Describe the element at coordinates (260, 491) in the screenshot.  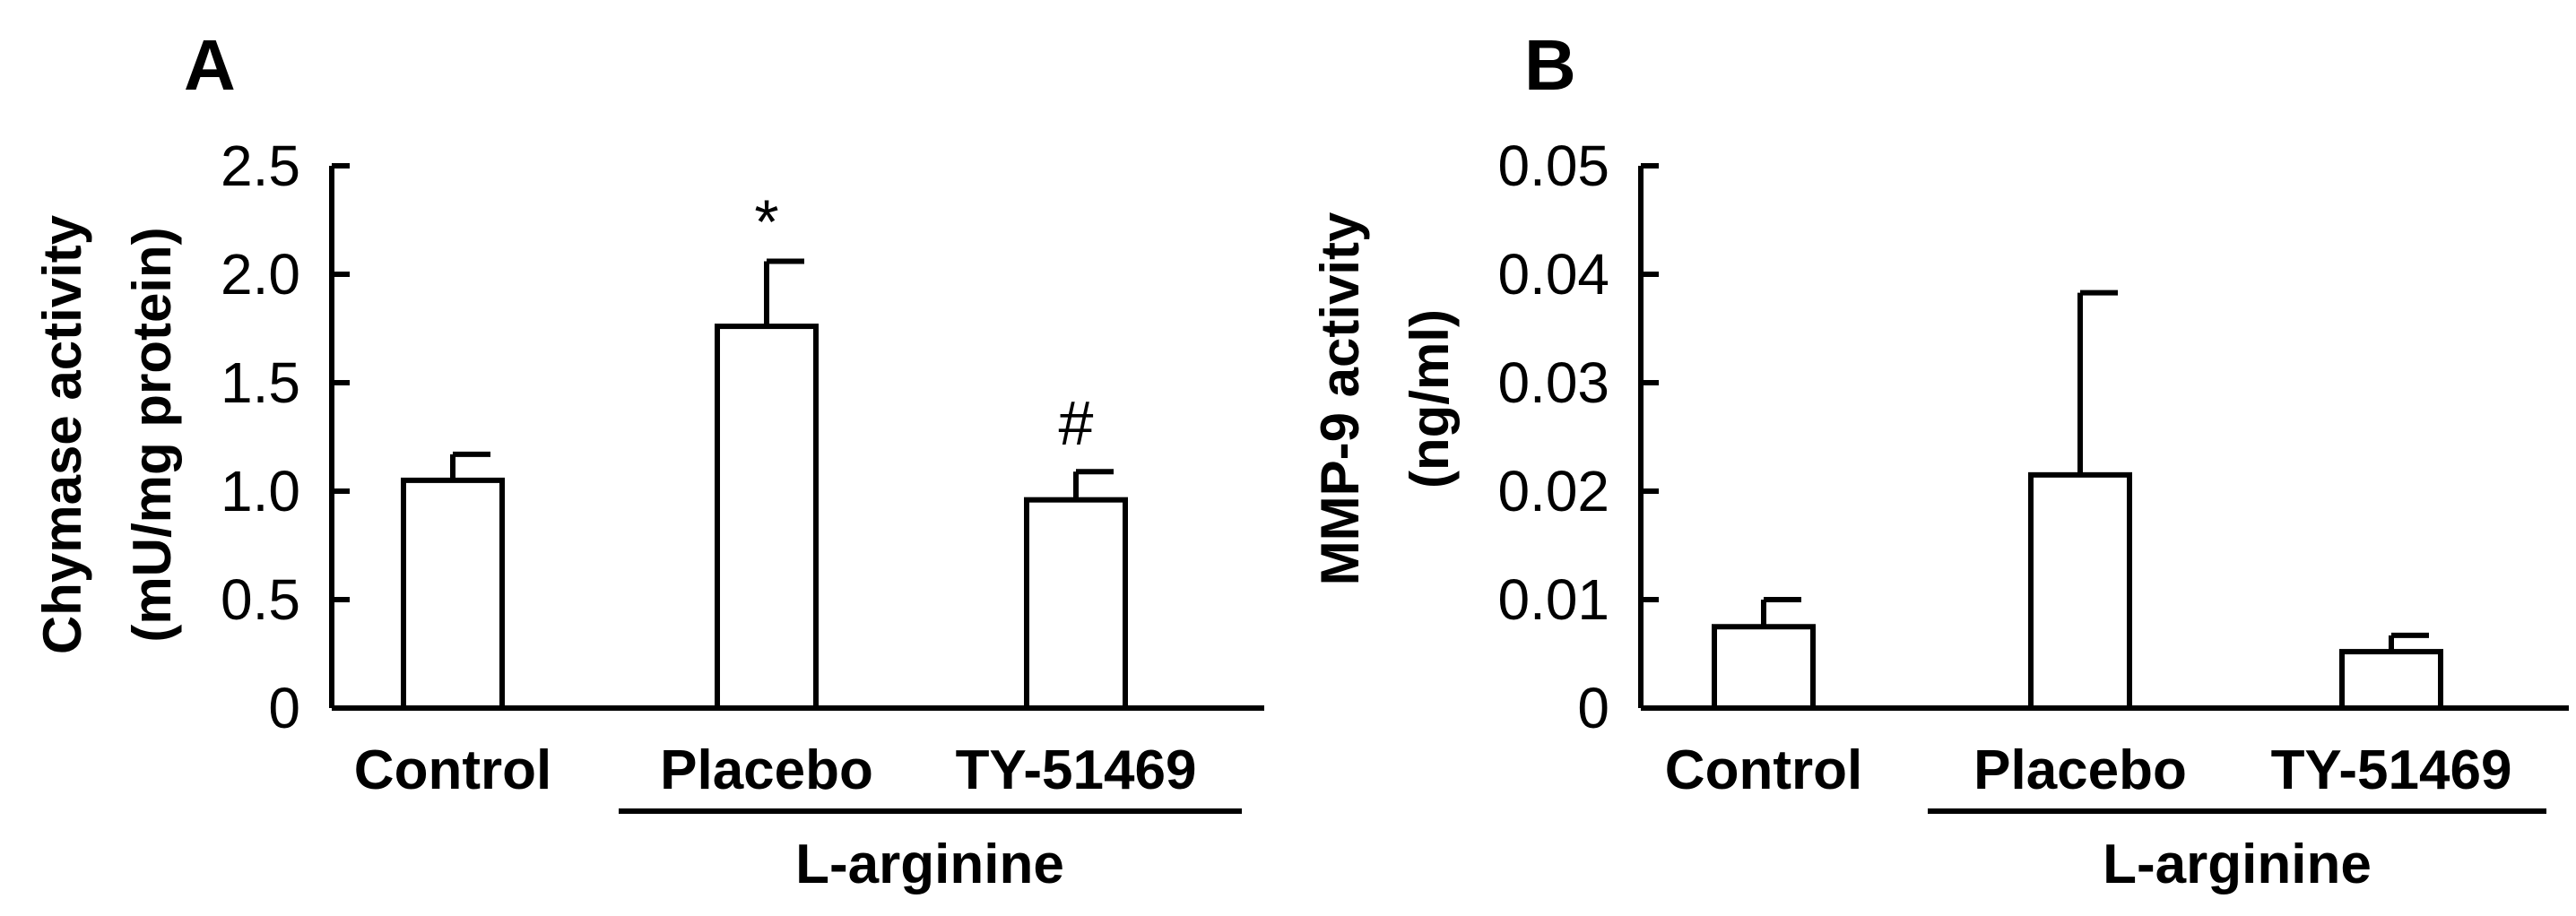
I see `panel-a-y-tick-label: 1.0` at that location.